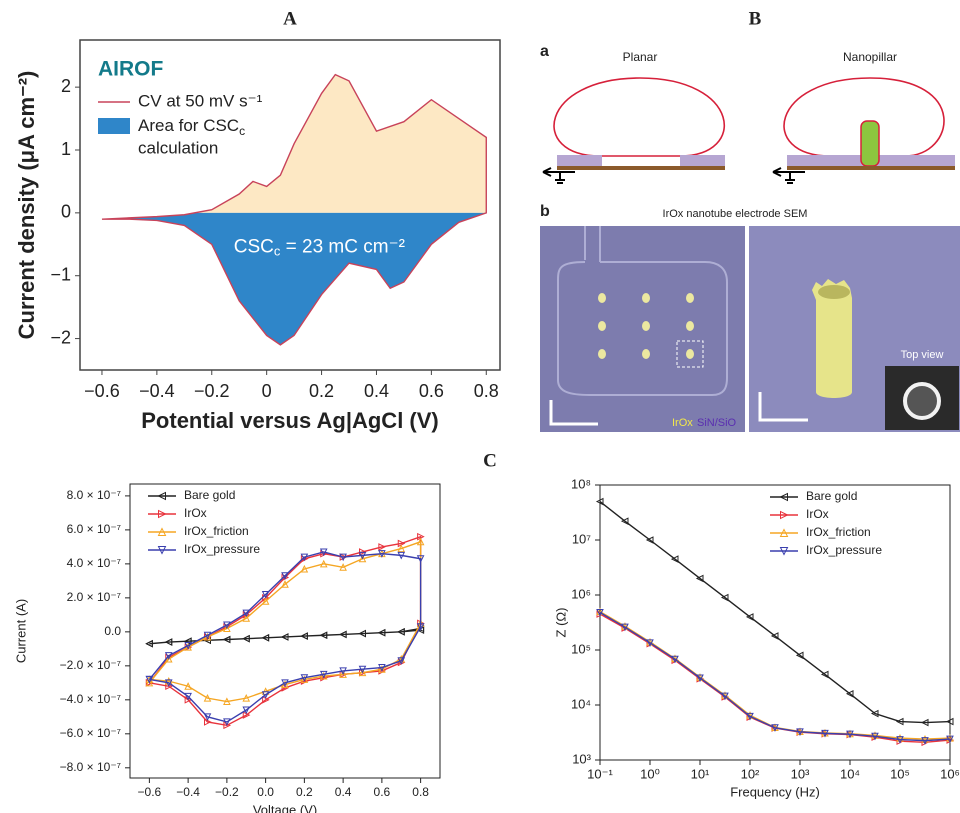 The image size is (960, 813). I want to click on x-tick-label: 10⁰, so click(650, 773).